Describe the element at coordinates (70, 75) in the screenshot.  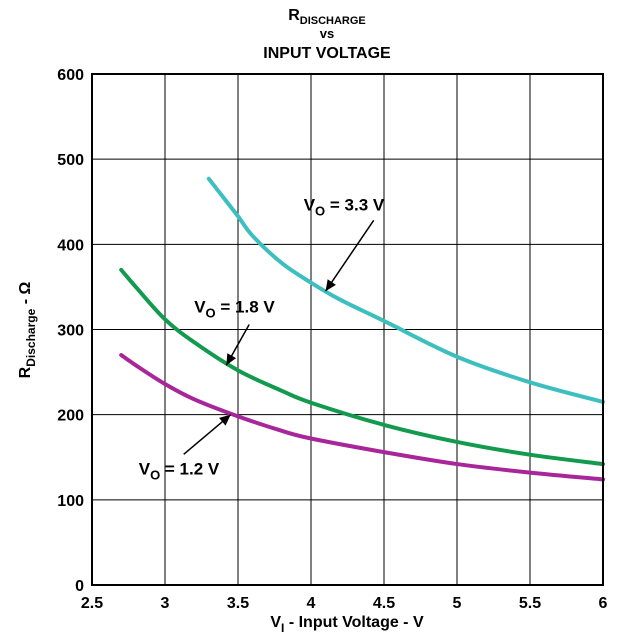
I see `y-tick-label-6: 600` at that location.